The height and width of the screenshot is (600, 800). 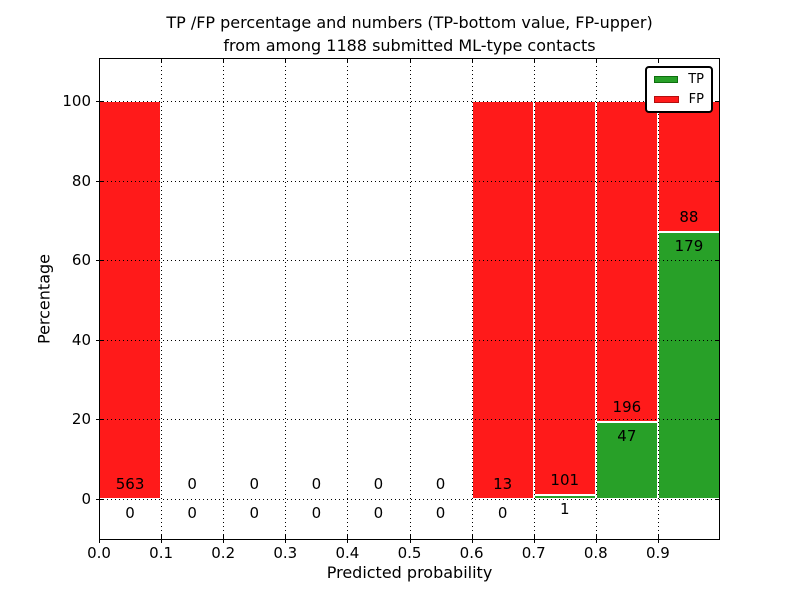 I want to click on y-tick-label: 40, so click(x=81, y=339).